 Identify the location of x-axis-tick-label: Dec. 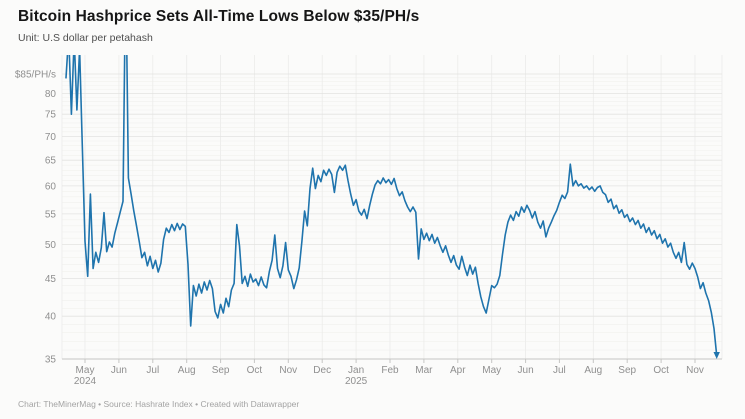
(322, 370).